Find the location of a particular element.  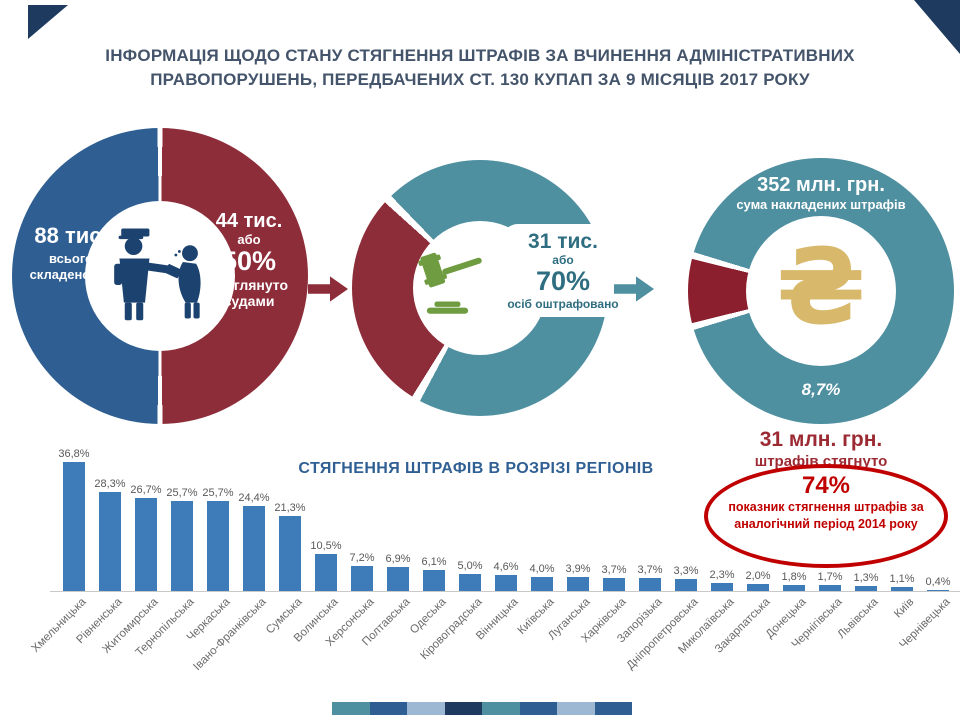

bar-column: 6,1% is located at coordinates (434, 573).